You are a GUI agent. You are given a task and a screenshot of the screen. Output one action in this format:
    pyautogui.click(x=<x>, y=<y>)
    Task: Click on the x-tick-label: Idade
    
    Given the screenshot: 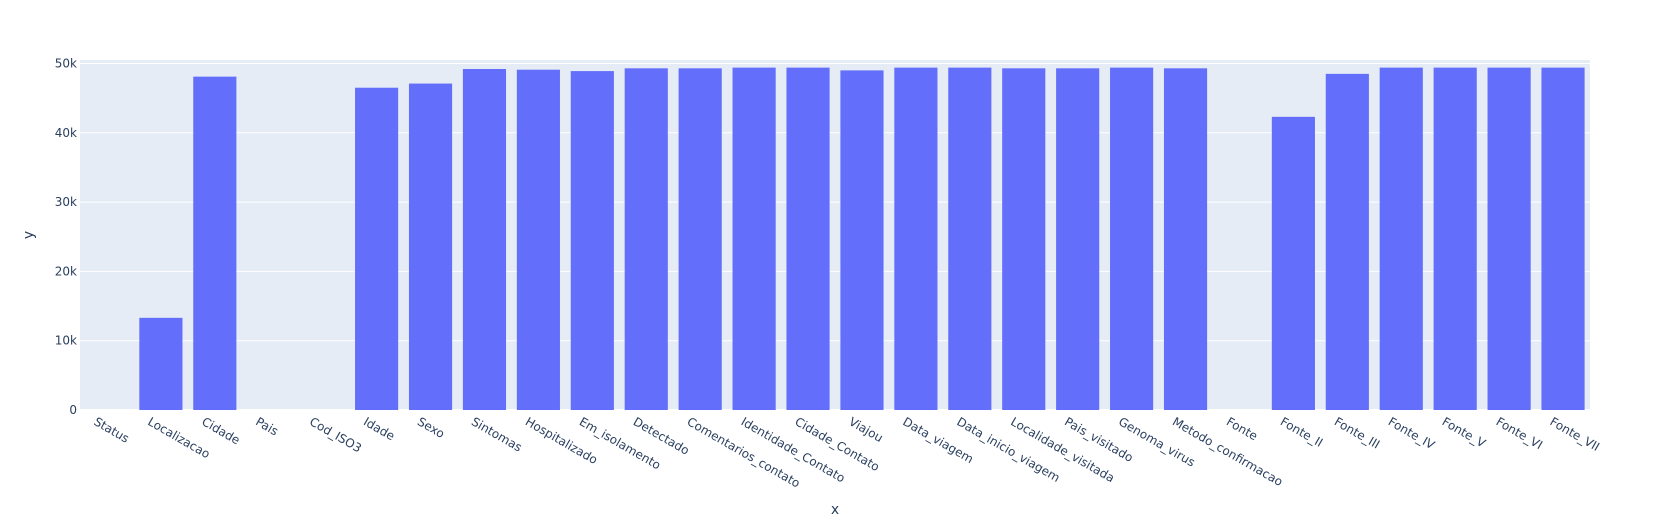 What is the action you would take?
    pyautogui.click(x=379, y=428)
    